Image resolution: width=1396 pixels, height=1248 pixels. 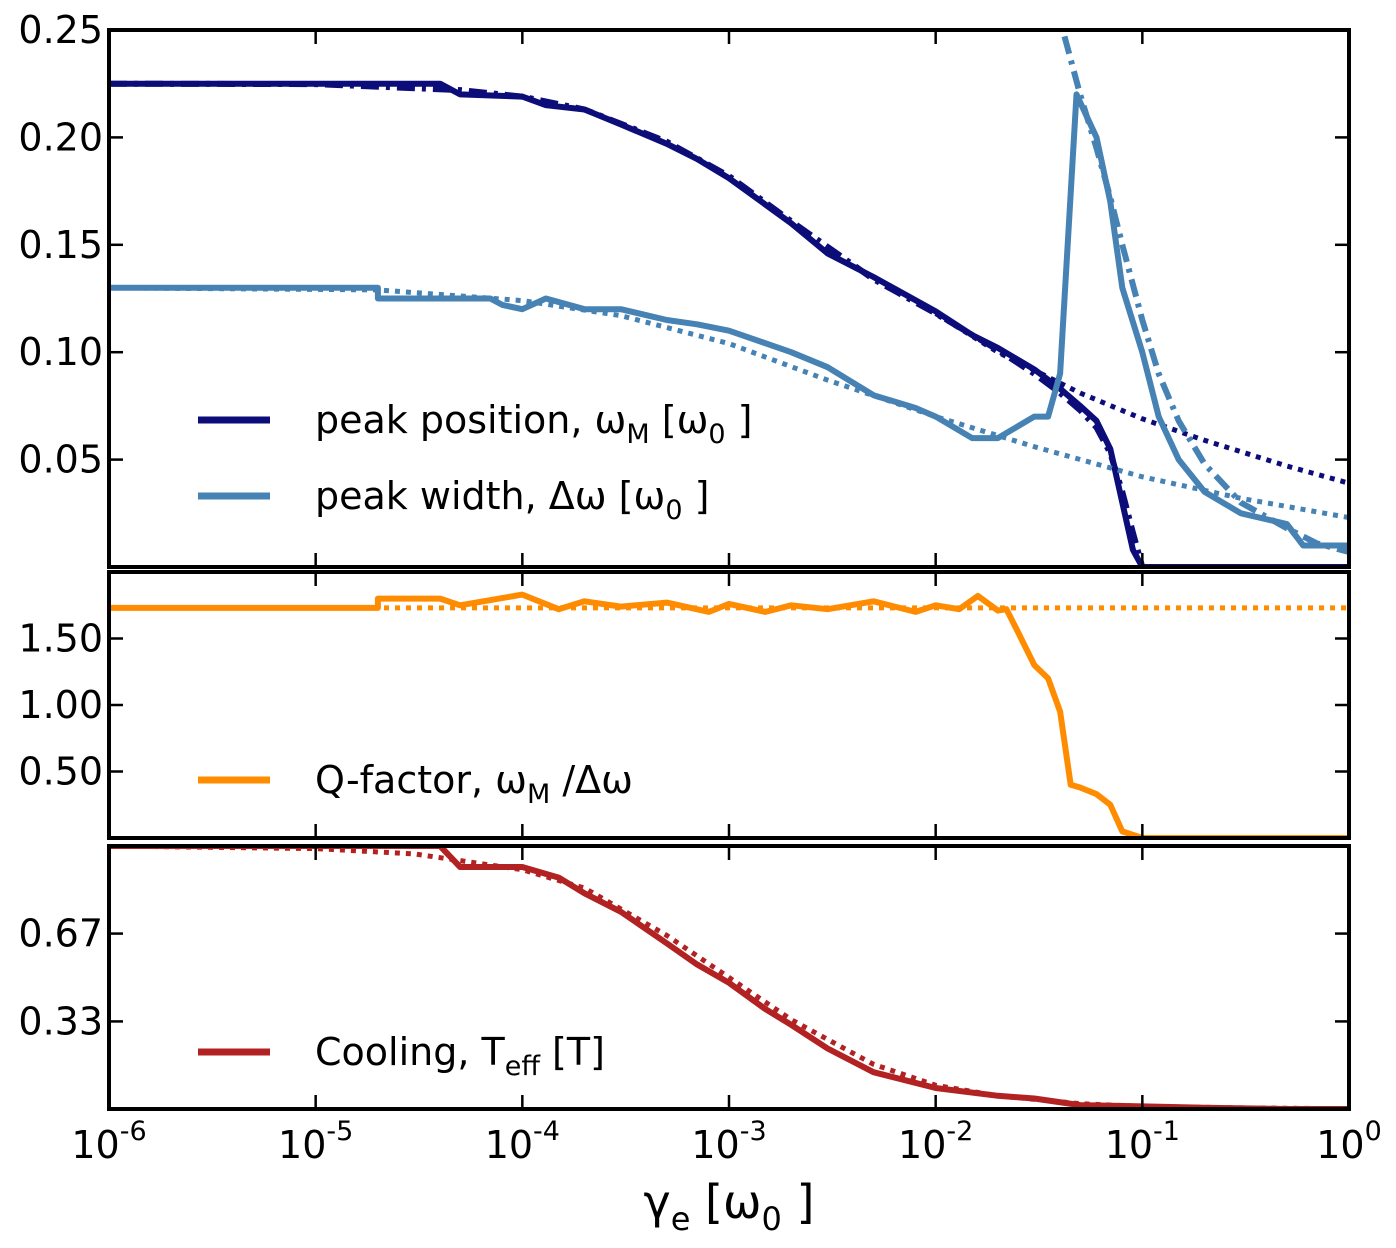 I want to click on legend-label-end: ], so click(x=739, y=420).